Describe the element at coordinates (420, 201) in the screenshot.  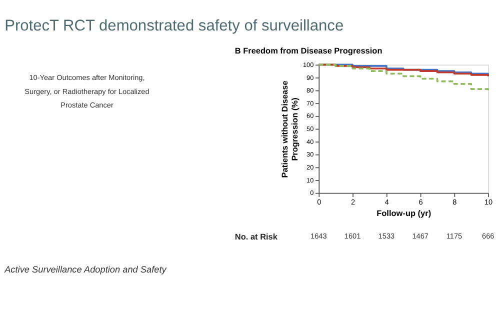
I see `x-tick-label: 6` at that location.